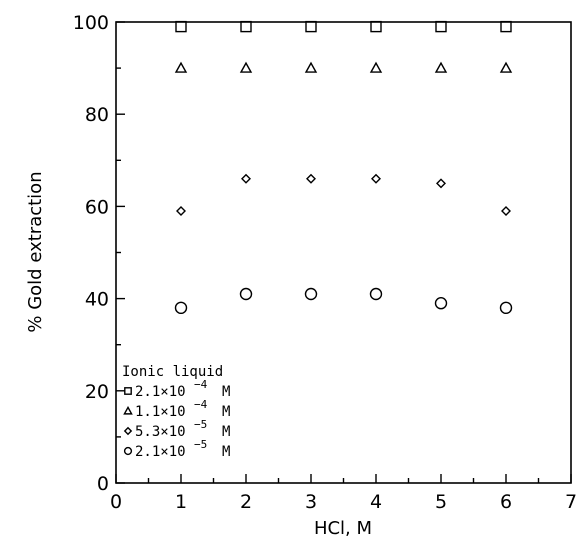 Image resolution: width=576 pixels, height=548 pixels. Describe the element at coordinates (35, 251) in the screenshot. I see `y-axis-title: % Gold extraction` at that location.